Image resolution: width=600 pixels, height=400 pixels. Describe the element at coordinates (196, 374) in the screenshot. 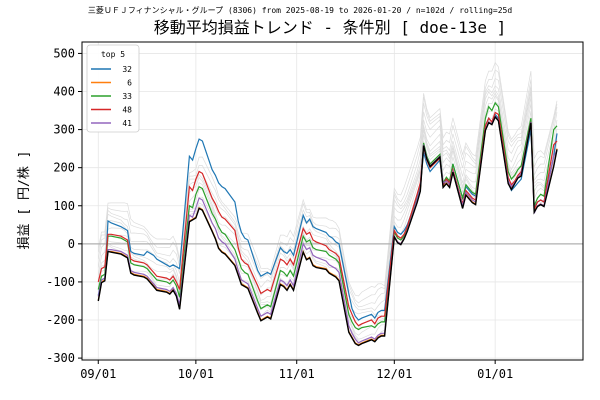

I see `x-tick-label: 10/01` at that location.